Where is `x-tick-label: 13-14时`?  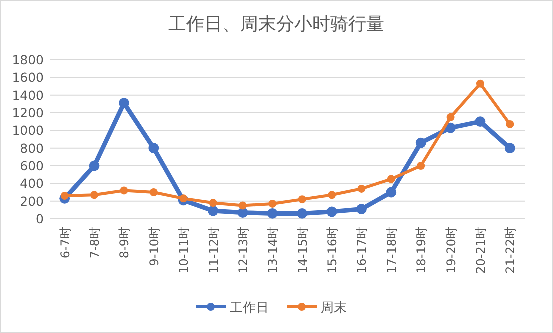
x-tick-label: 13-14时 is located at coordinates (273, 250).